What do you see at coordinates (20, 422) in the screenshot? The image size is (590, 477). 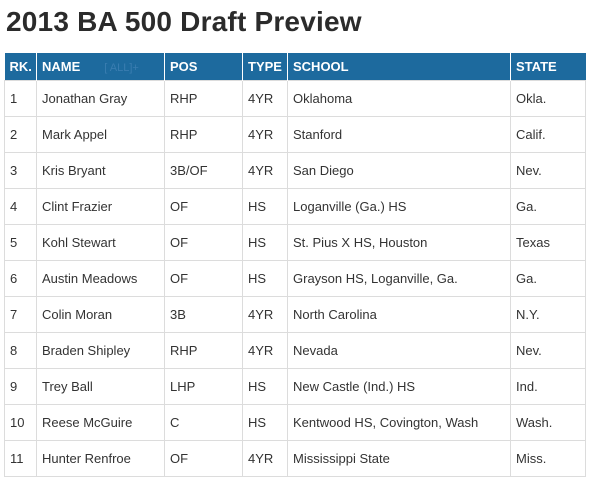 I see `cell-rank: 10` at bounding box center [20, 422].